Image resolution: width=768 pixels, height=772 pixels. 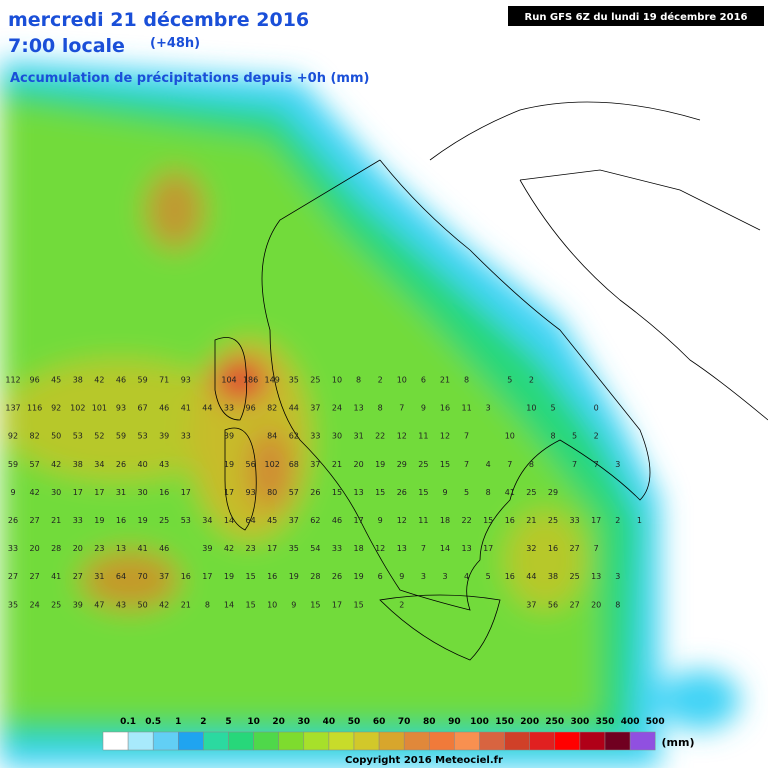 I want to click on legend-label: 300, so click(x=580, y=722).